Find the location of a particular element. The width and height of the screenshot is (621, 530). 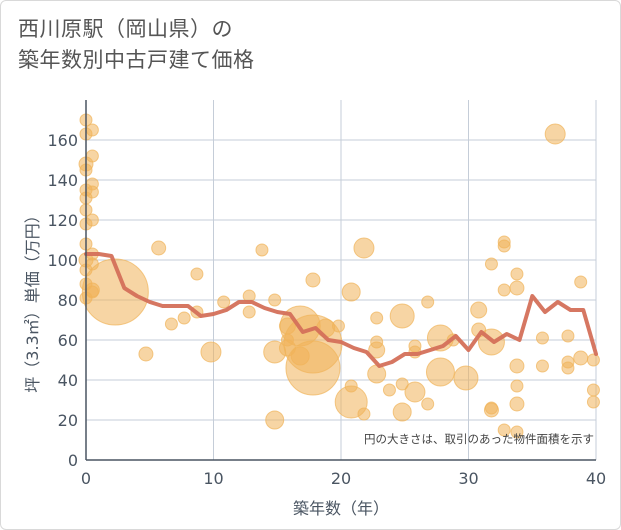

x-tick-label: 20 is located at coordinates (341, 478).